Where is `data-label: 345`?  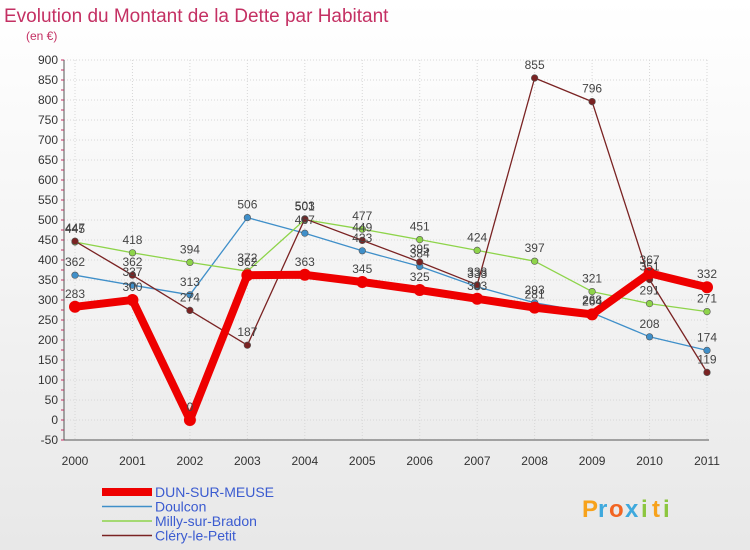 data-label: 345 is located at coordinates (362, 269).